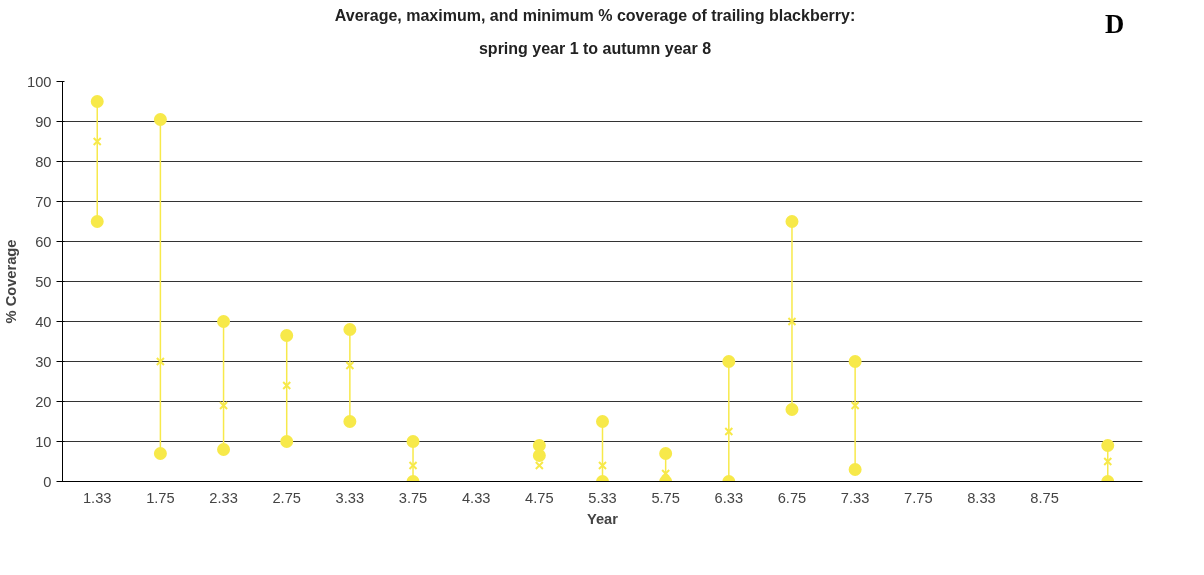  What do you see at coordinates (43, 441) in the screenshot?
I see `y-tick-label: 10` at bounding box center [43, 441].